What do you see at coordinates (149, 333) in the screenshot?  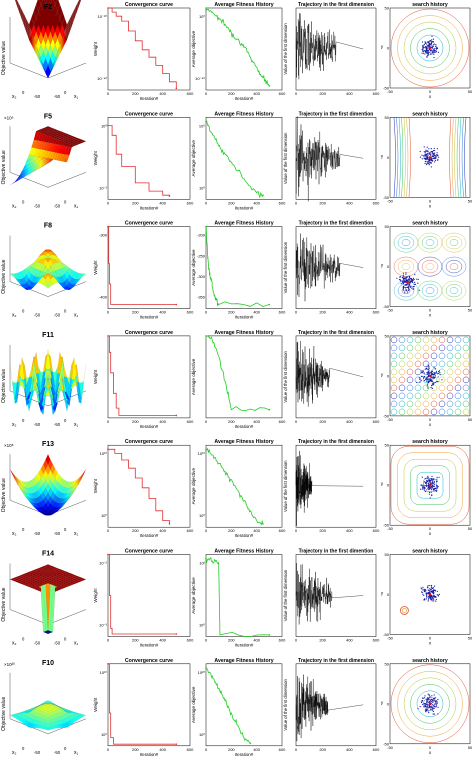 I see `panel-title: Convergence curve` at bounding box center [149, 333].